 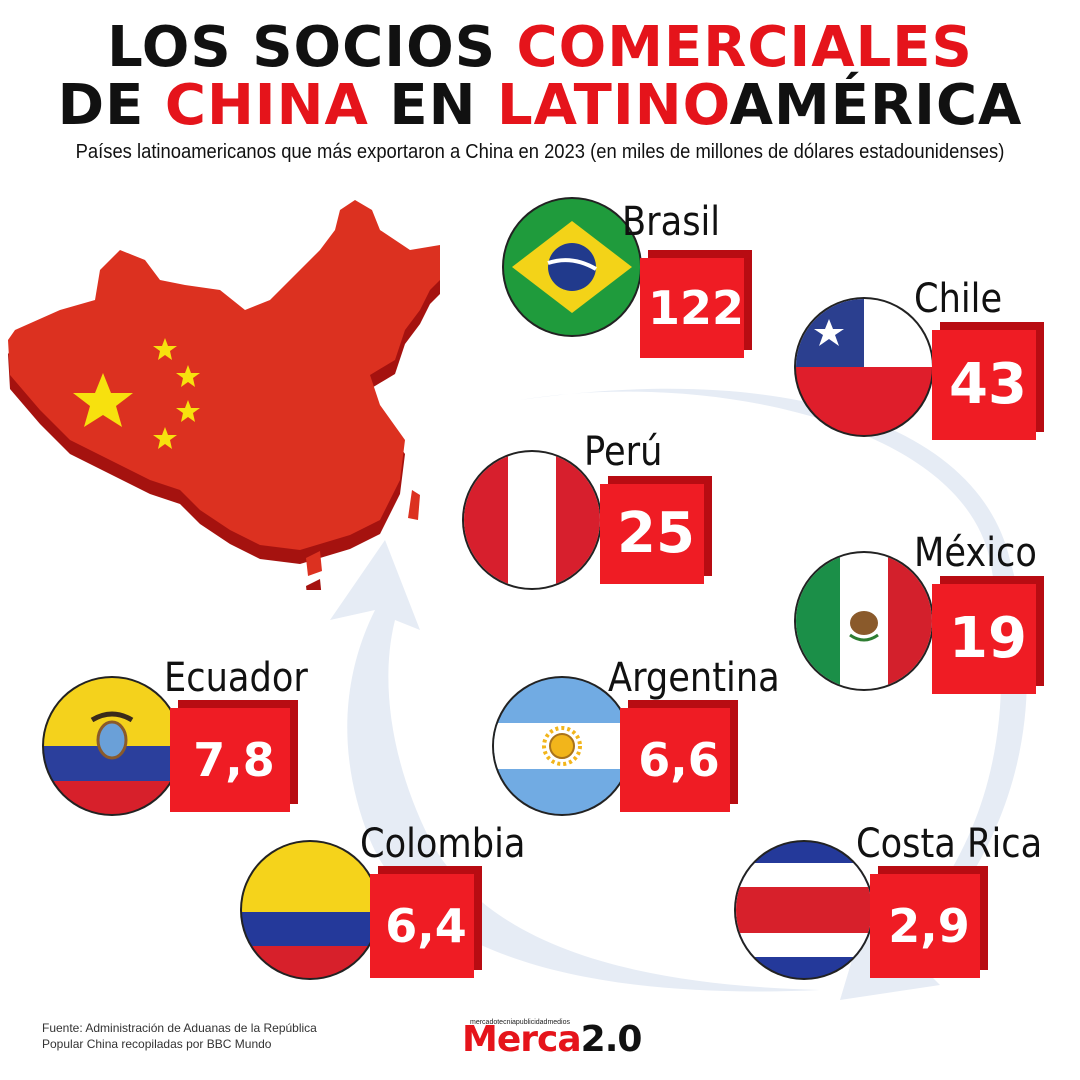 I want to click on value-label-mexico: 19, so click(x=988, y=638).